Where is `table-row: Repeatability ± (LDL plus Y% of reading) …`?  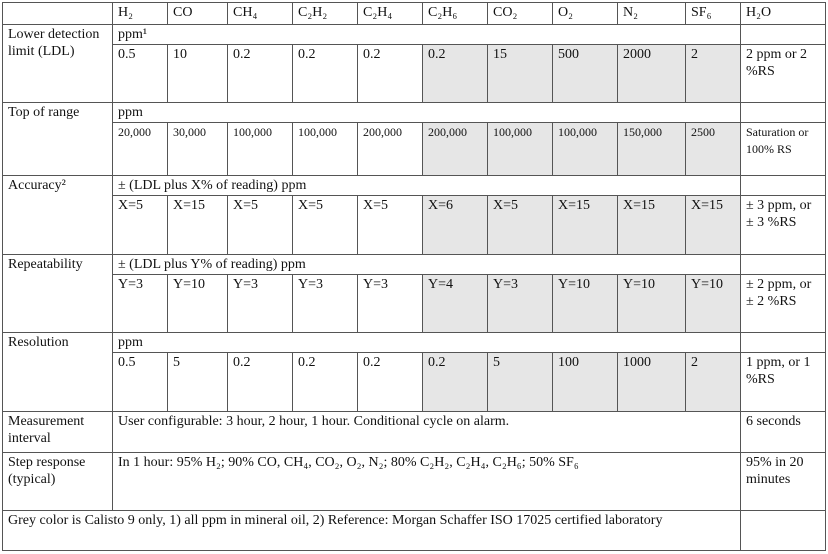 table-row: Repeatability ± (LDL plus Y% of reading) … is located at coordinates (414, 293).